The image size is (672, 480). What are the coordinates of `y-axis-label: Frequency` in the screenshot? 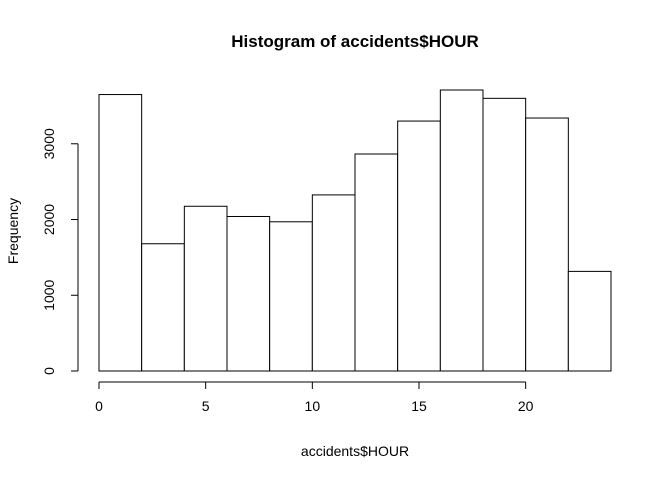 It's located at (13, 231).